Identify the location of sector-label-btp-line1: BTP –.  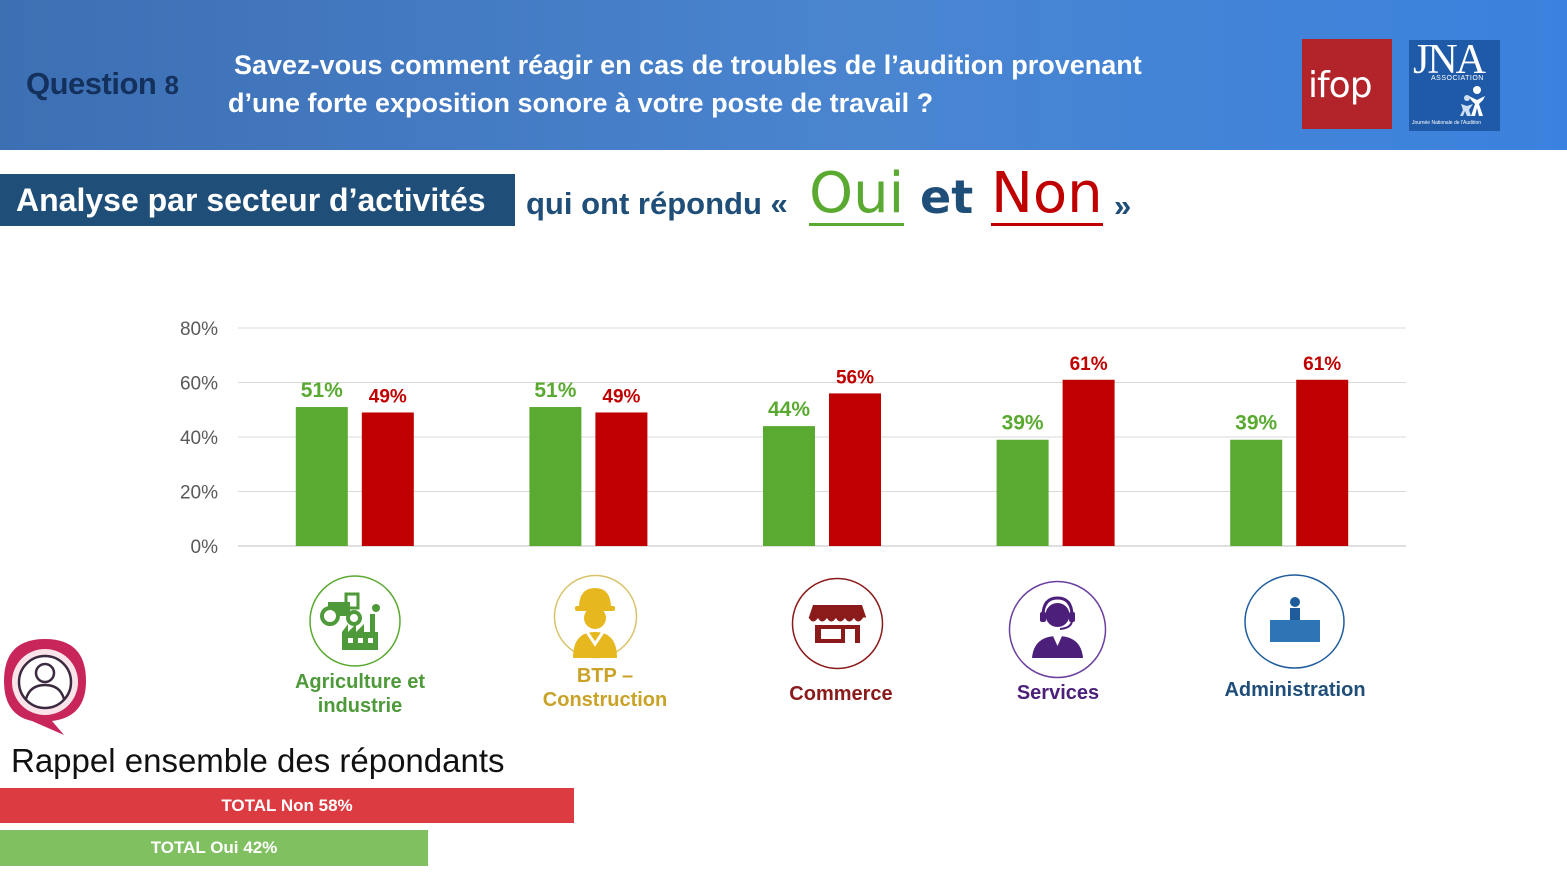
(605, 676).